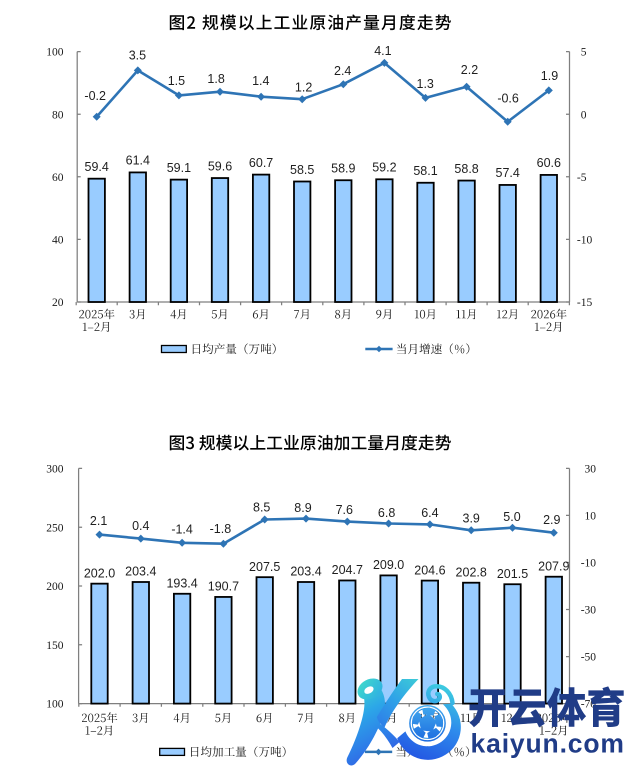 Image resolution: width=640 pixels, height=776 pixels. What do you see at coordinates (466, 169) in the screenshot?
I see `svg-text: 58.8` at bounding box center [466, 169].